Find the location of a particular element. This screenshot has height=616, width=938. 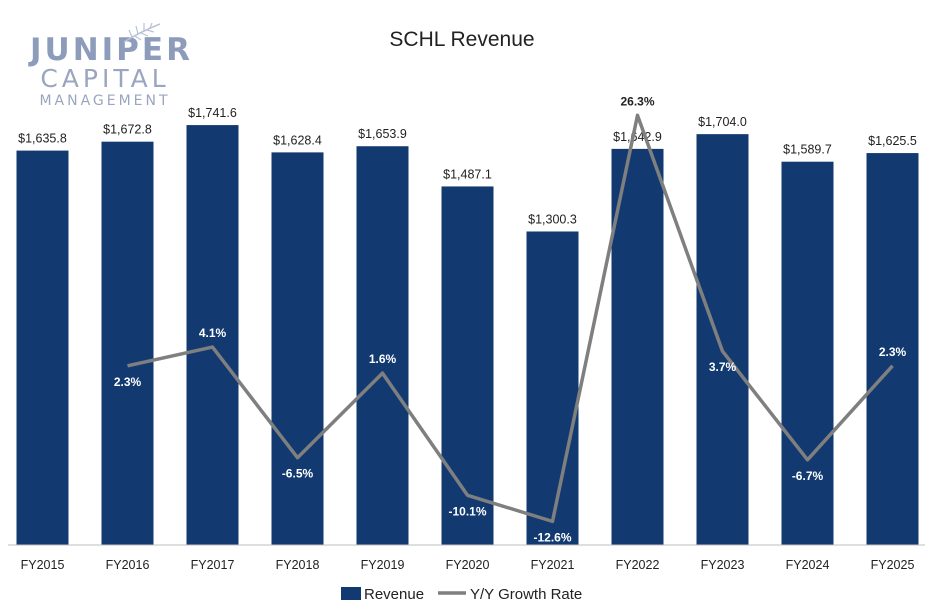

x-tick-label: FY2021 is located at coordinates (553, 565).